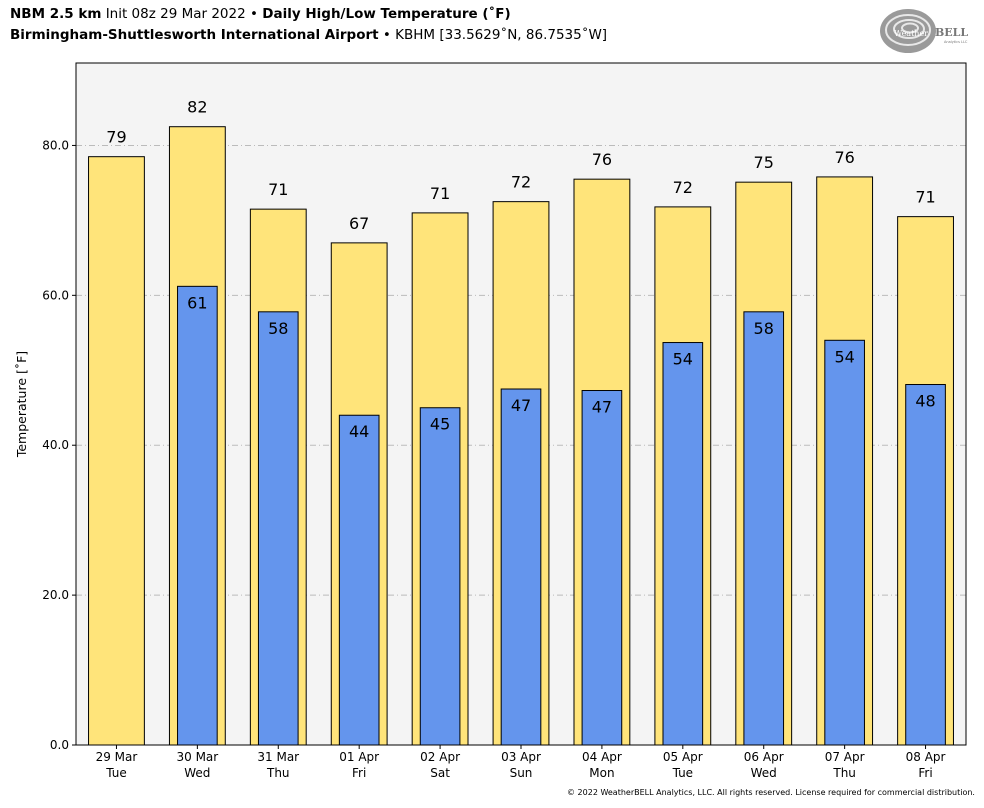 This screenshot has width=984, height=808. Describe the element at coordinates (602, 757) in the screenshot. I see `x-tick-label-date: 04 Apr` at that location.